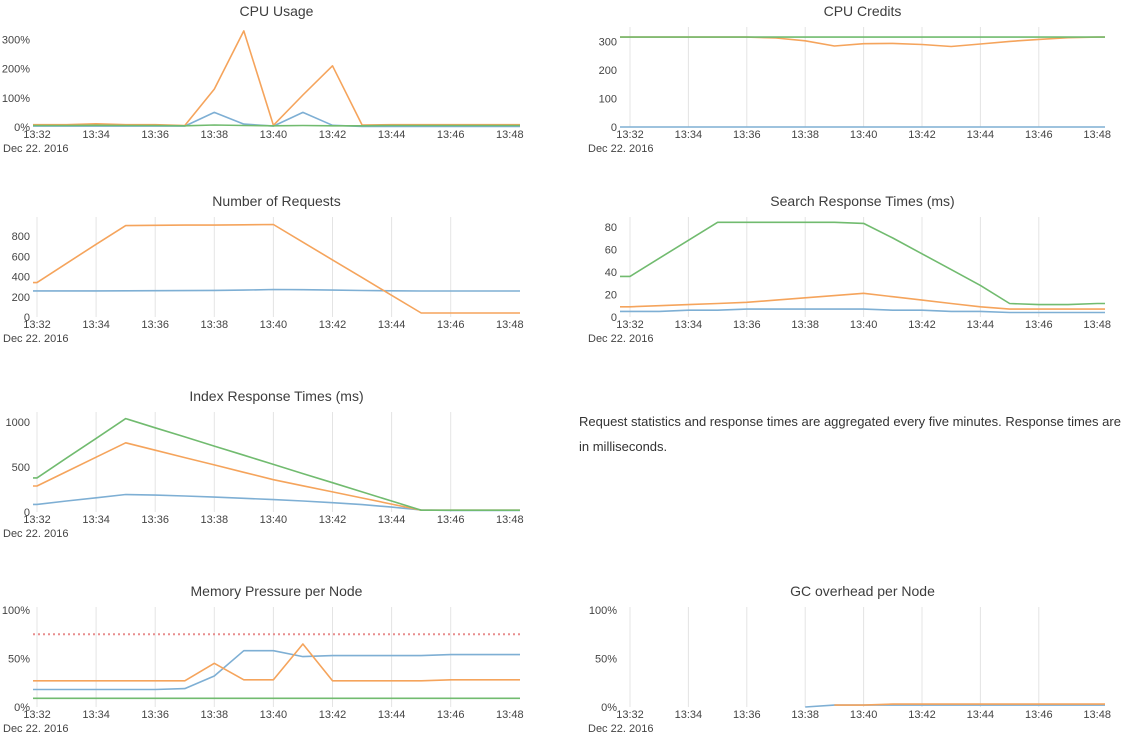 The height and width of the screenshot is (741, 1131). I want to click on chart-title: CPU Credits, so click(863, 11).